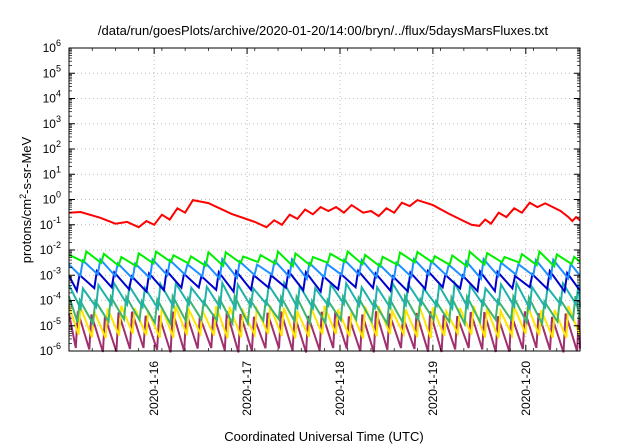  What do you see at coordinates (52, 97) in the screenshot?
I see `y-tick-label: 10⁴` at bounding box center [52, 97].